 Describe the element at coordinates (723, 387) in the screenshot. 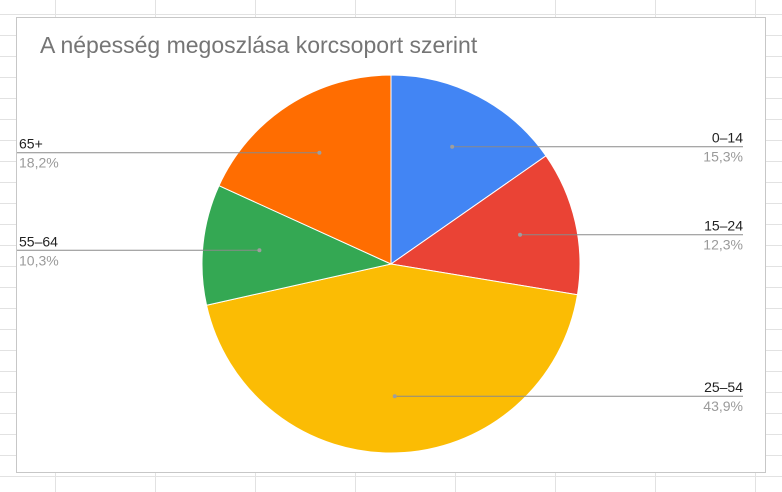

I see `category-label: 25–54` at that location.